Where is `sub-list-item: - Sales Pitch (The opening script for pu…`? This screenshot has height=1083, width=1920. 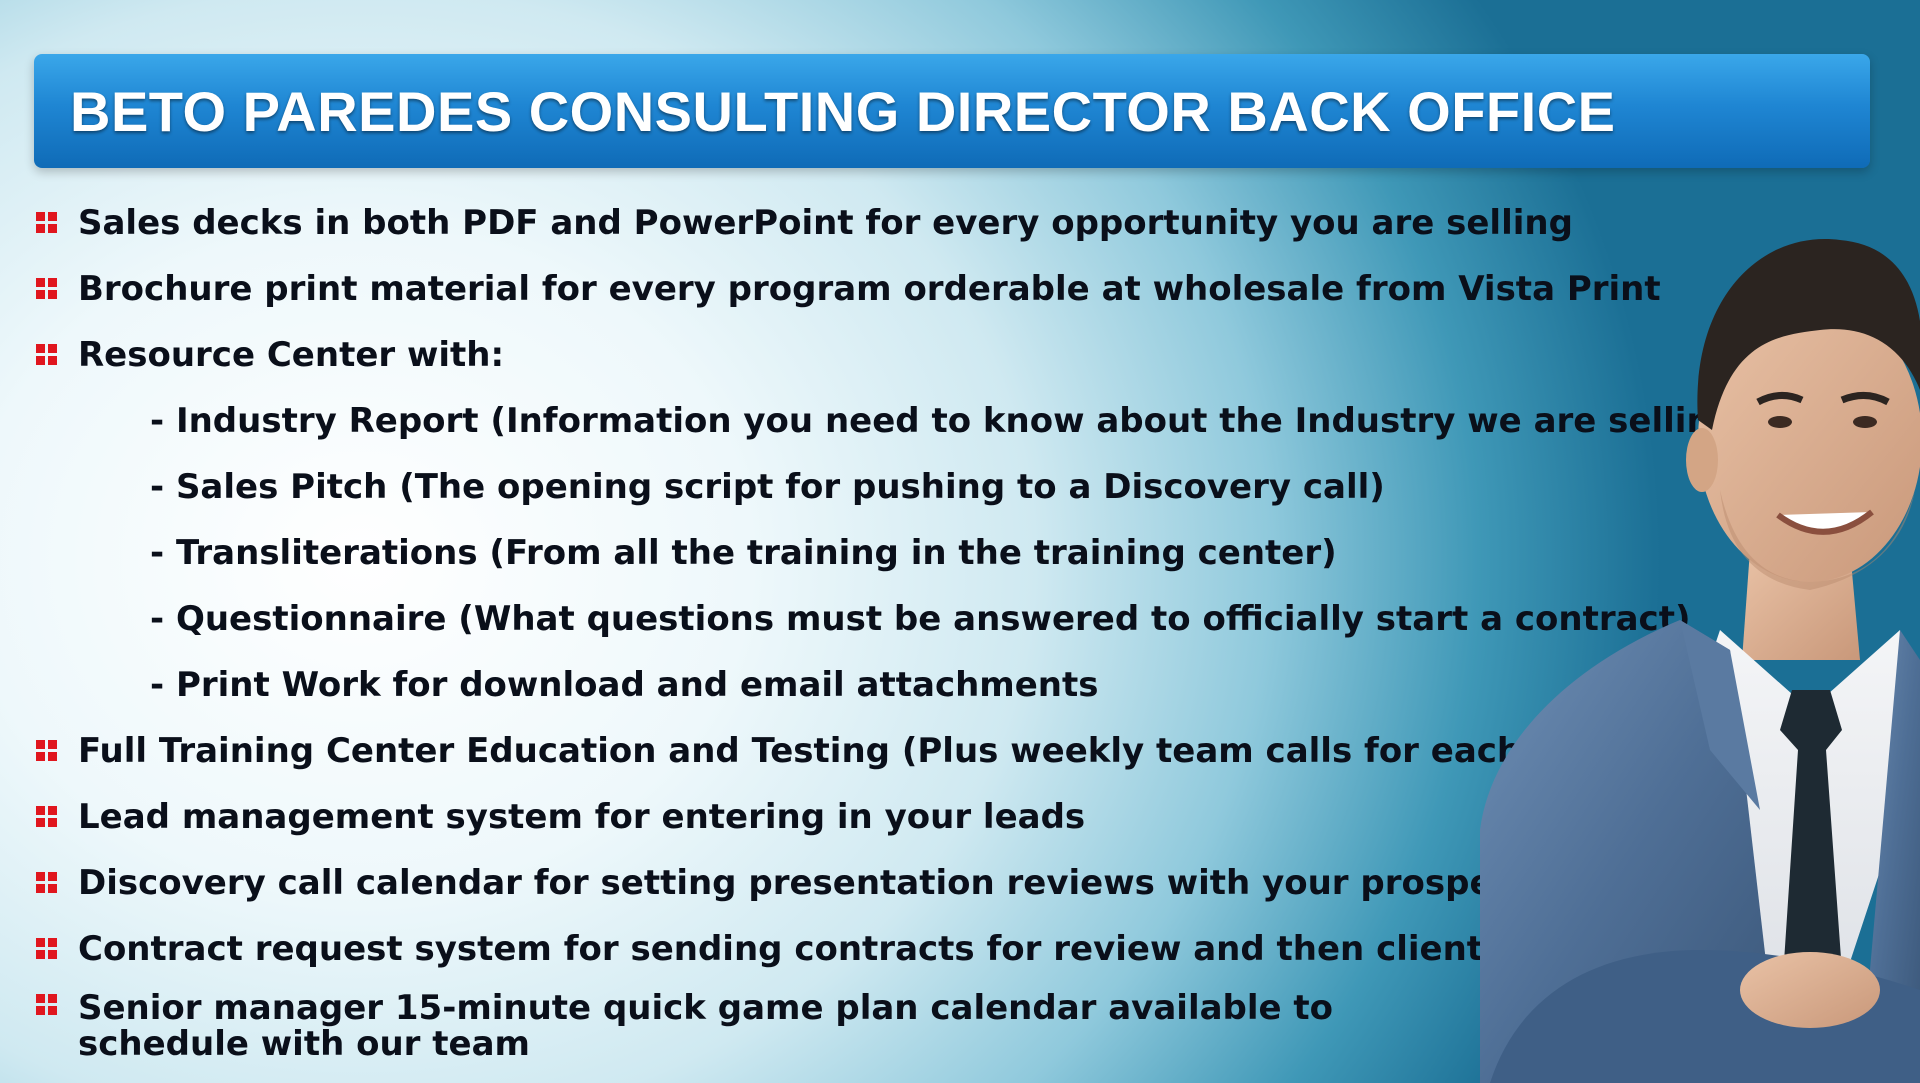 sub-list-item: - Sales Pitch (The opening script for pu… is located at coordinates (784, 487).